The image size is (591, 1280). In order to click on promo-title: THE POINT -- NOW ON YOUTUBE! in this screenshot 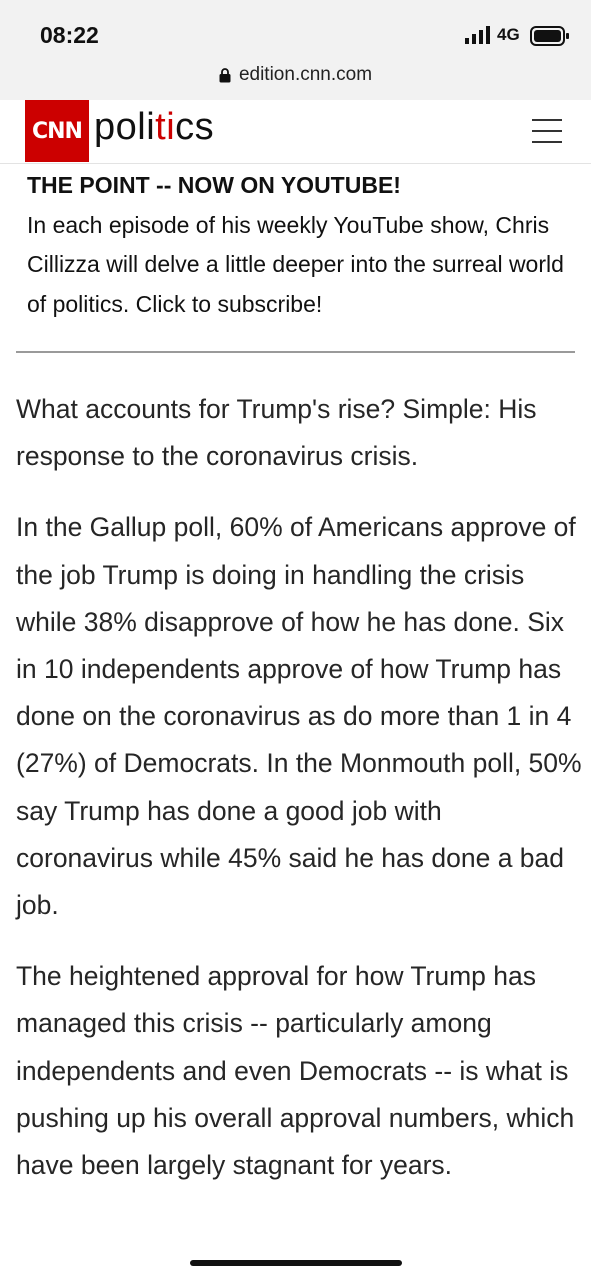, I will do `click(214, 185)`.